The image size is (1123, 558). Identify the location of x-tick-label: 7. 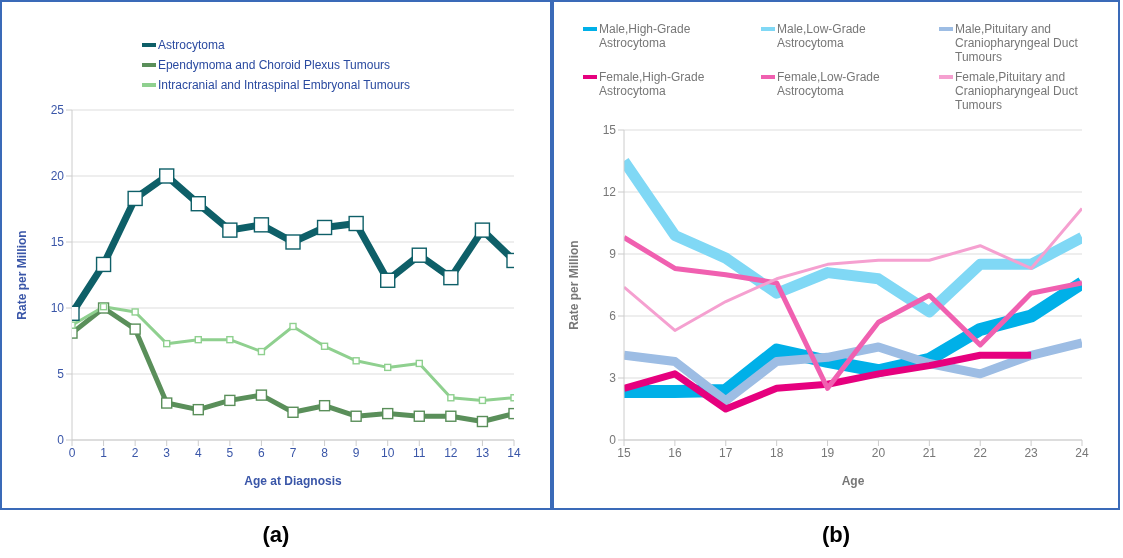
(293, 452).